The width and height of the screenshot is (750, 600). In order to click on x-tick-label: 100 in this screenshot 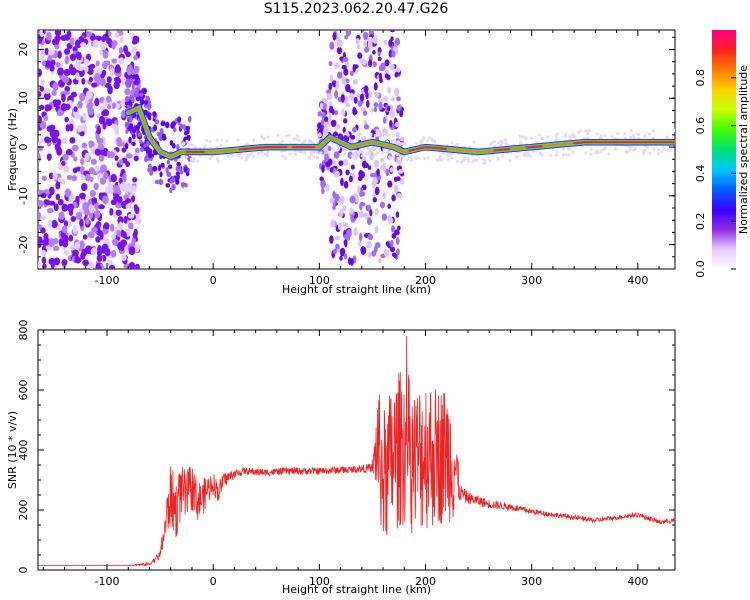, I will do `click(319, 280)`.